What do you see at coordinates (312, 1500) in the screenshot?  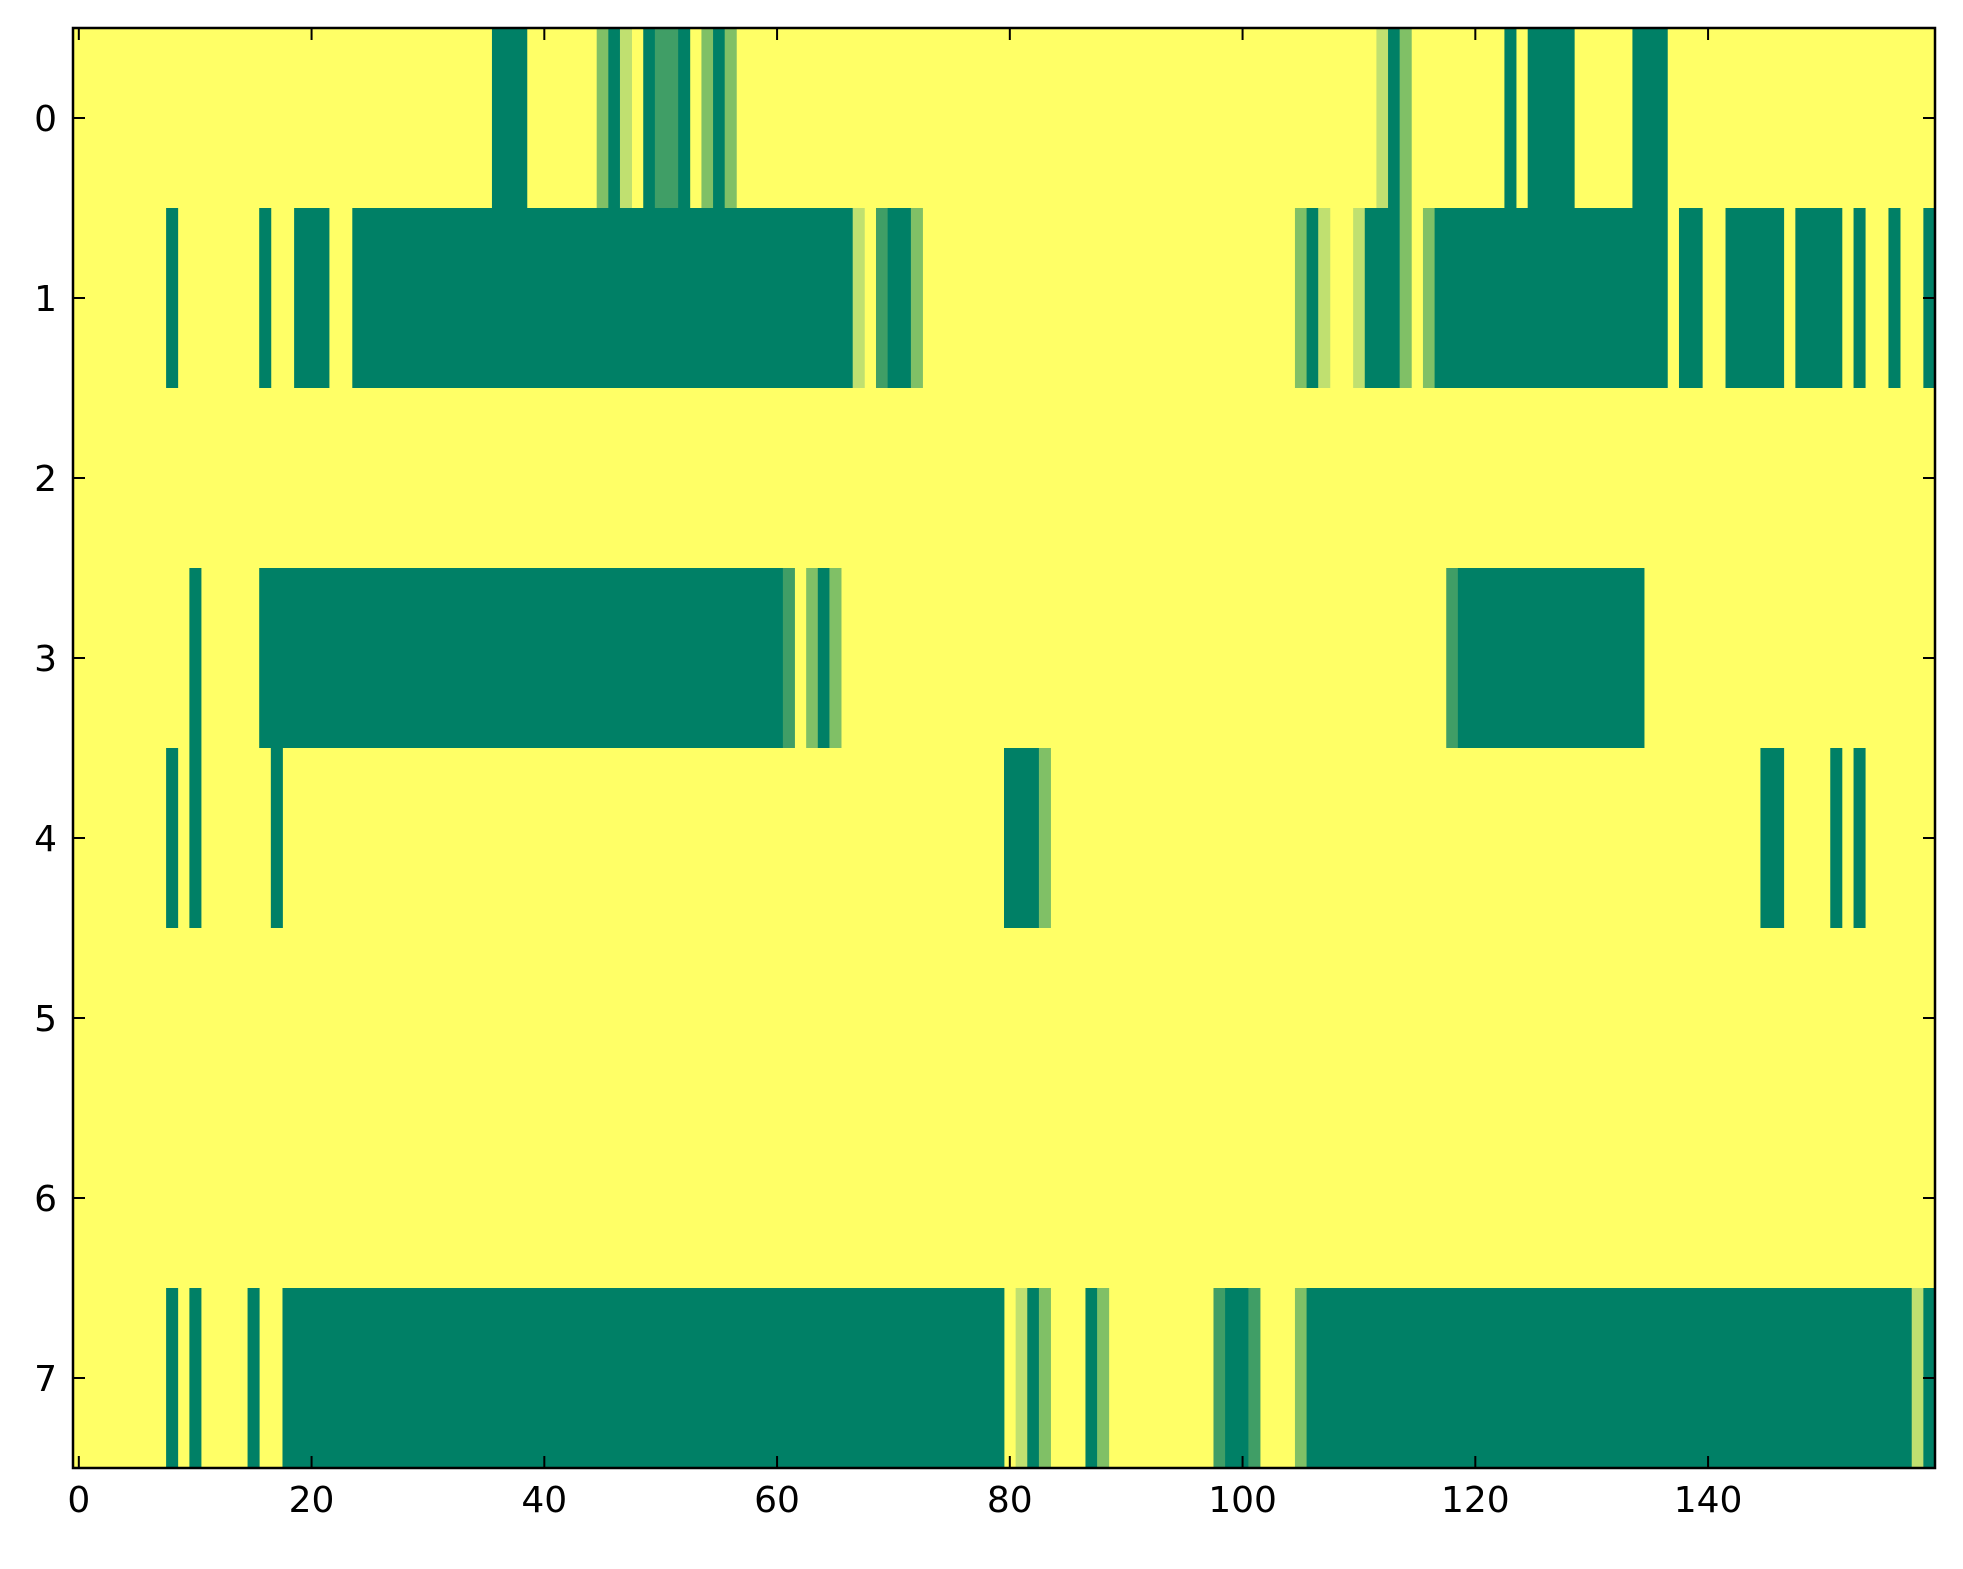 I see `x-tick-label: 20` at bounding box center [312, 1500].